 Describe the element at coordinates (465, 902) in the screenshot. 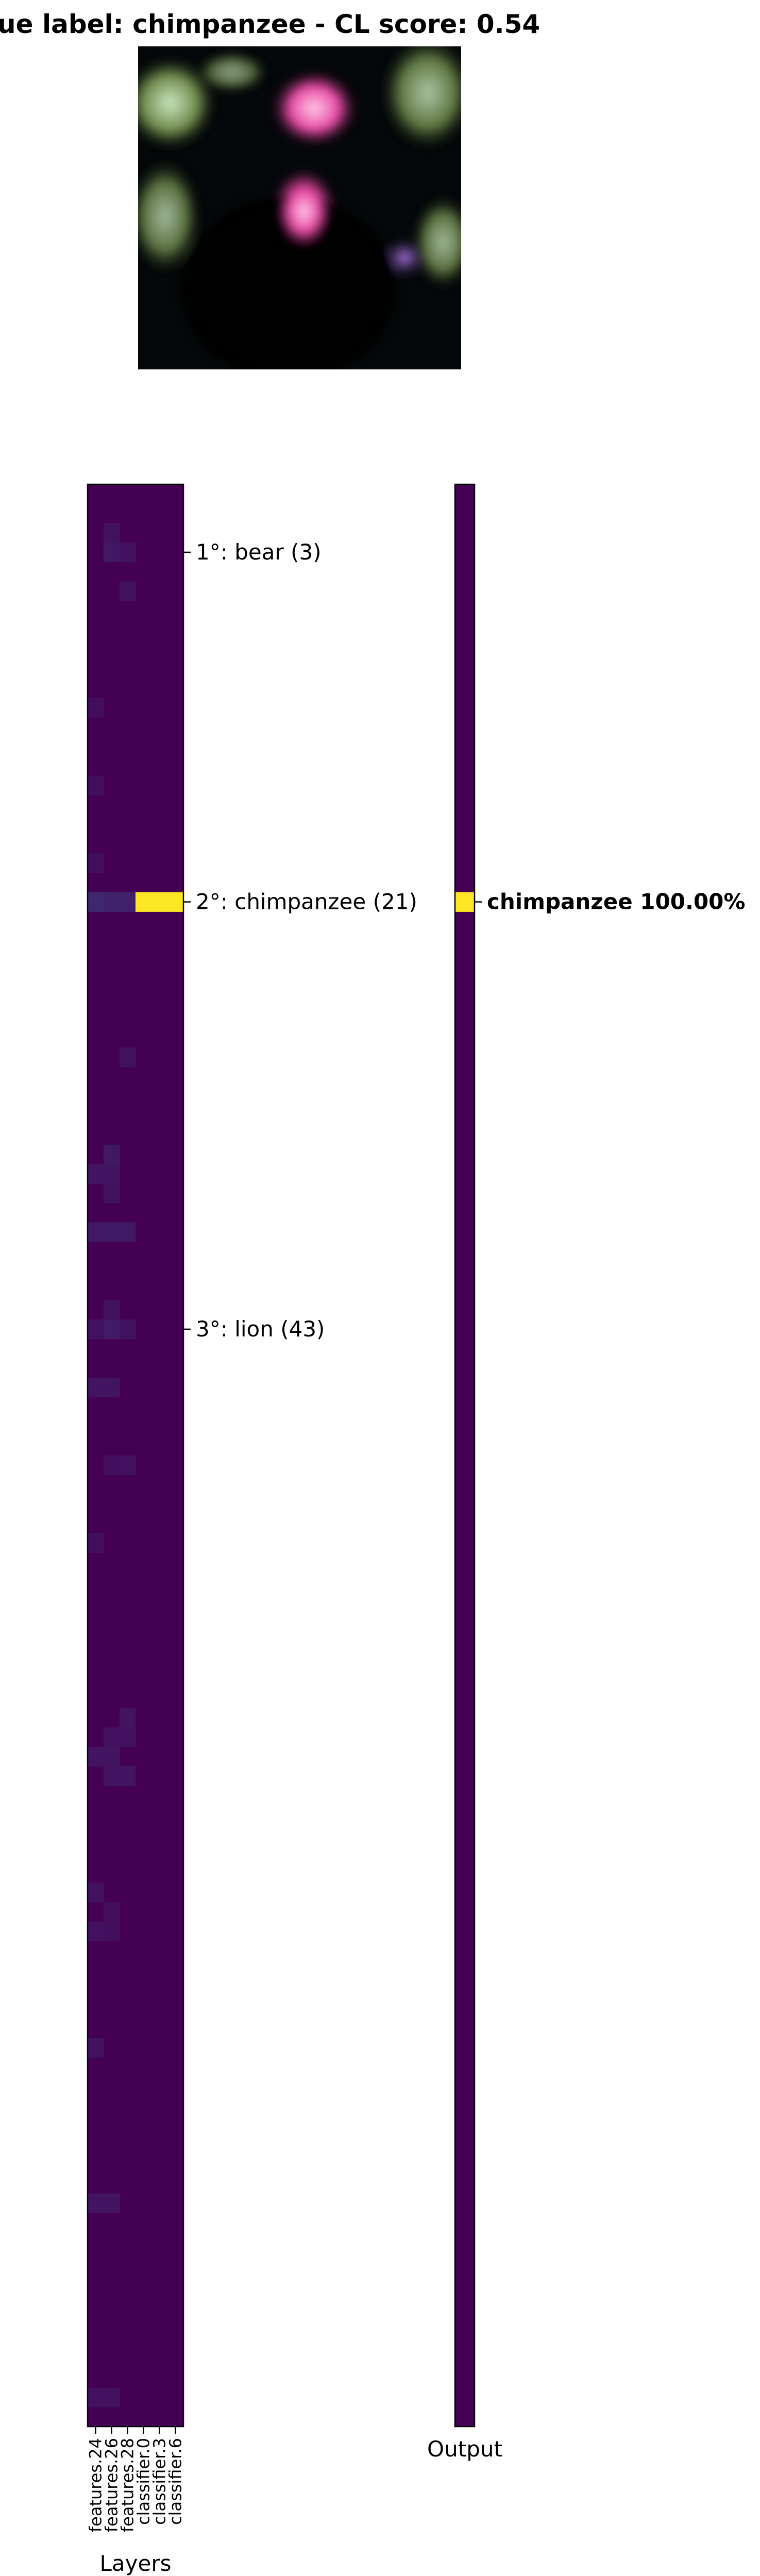

I see `output-cell` at that location.